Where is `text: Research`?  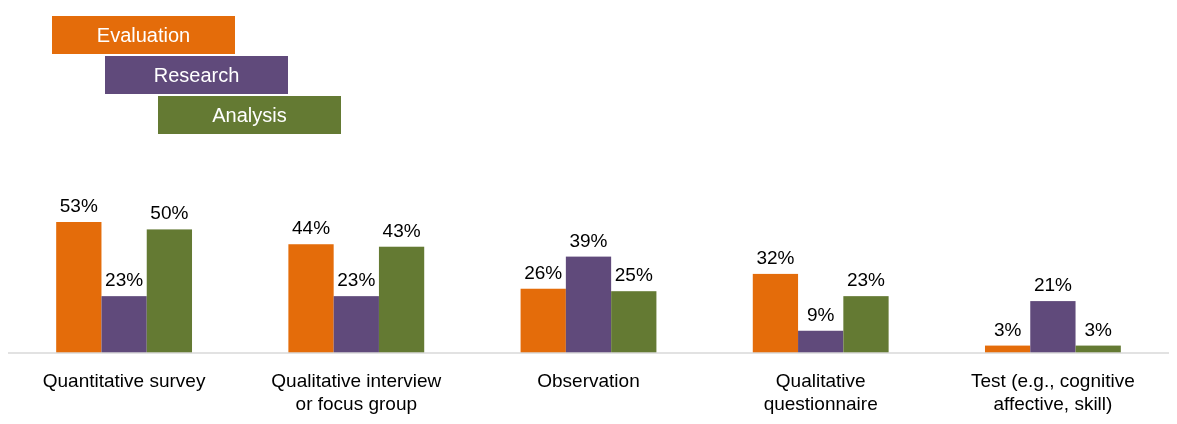 text: Research is located at coordinates (196, 75).